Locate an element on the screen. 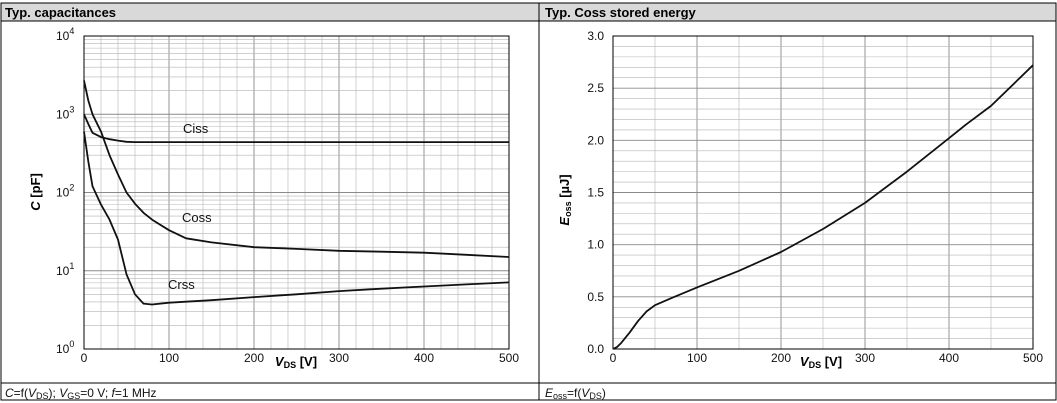 Image resolution: width=1057 pixels, height=403 pixels. ciss-curve-label: Ciss is located at coordinates (196, 128).